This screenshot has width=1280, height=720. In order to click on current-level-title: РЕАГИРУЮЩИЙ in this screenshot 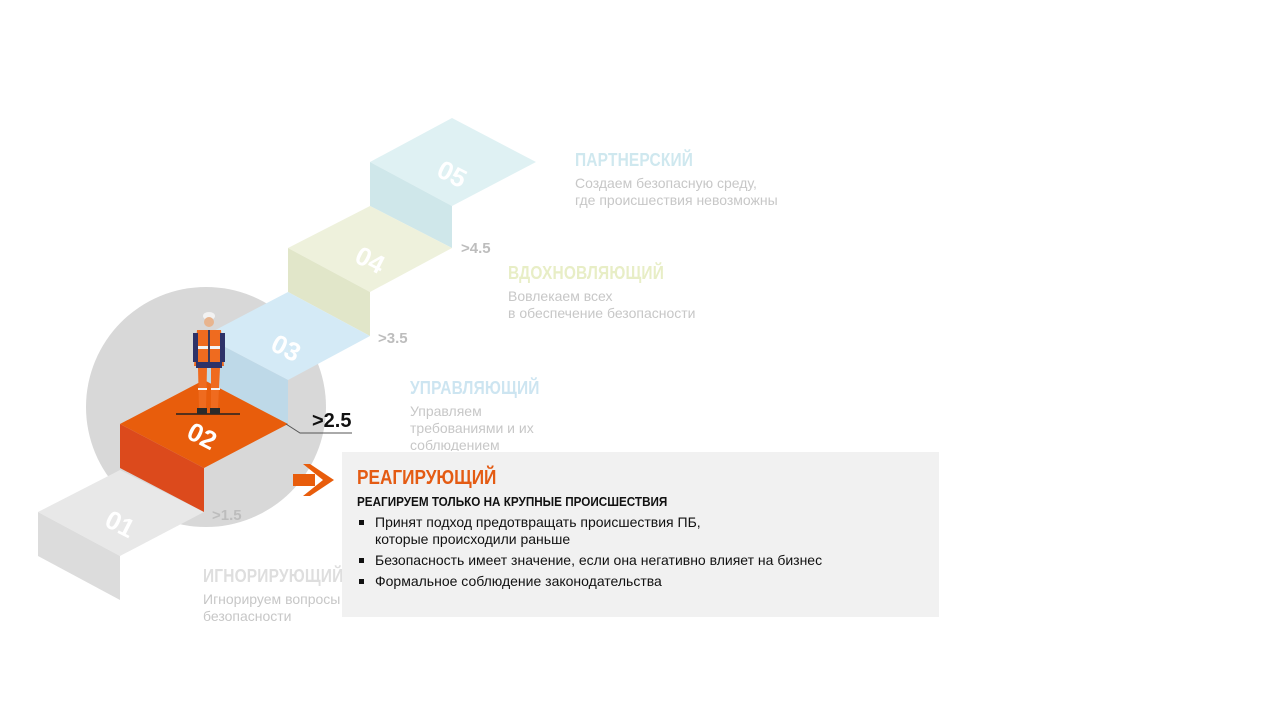, I will do `click(427, 478)`.